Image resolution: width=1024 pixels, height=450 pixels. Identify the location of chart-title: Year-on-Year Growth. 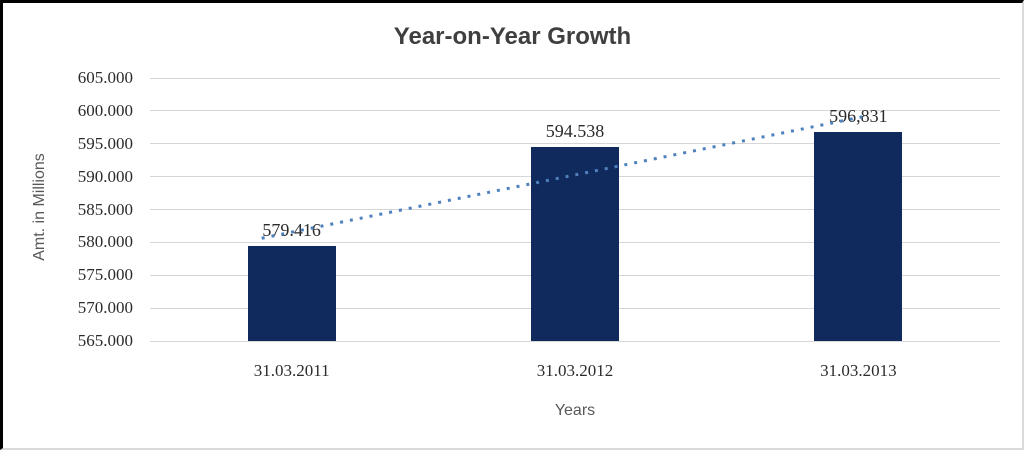
(512, 36).